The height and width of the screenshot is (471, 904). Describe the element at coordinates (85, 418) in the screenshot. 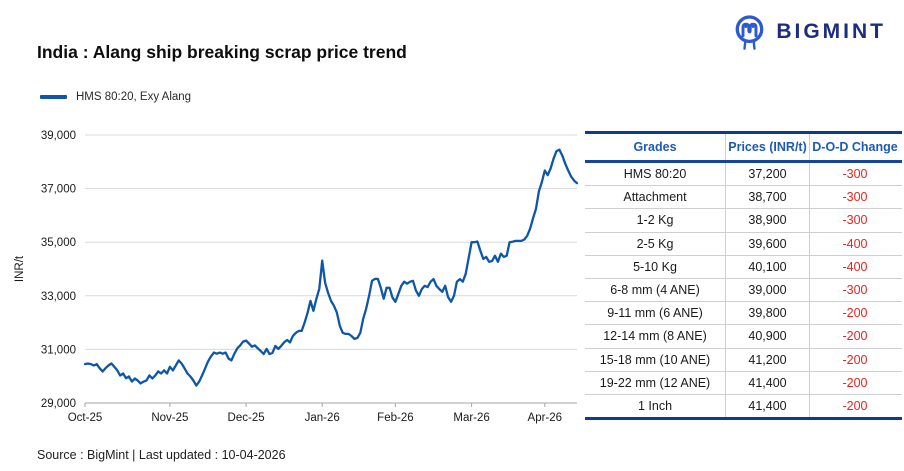

I see `svg-text: Oct-25` at that location.